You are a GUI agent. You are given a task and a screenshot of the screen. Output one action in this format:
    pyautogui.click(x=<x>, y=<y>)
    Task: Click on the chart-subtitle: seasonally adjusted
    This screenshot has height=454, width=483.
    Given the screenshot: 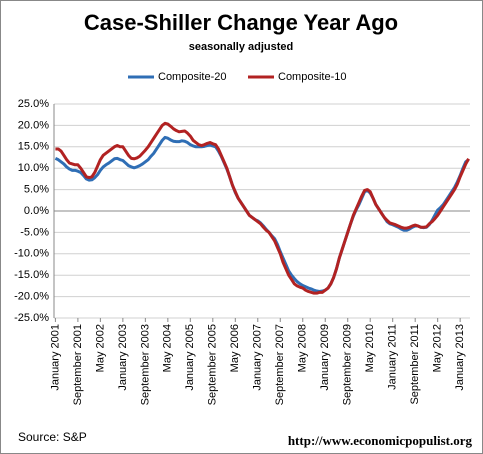 What is the action you would take?
    pyautogui.click(x=241, y=47)
    